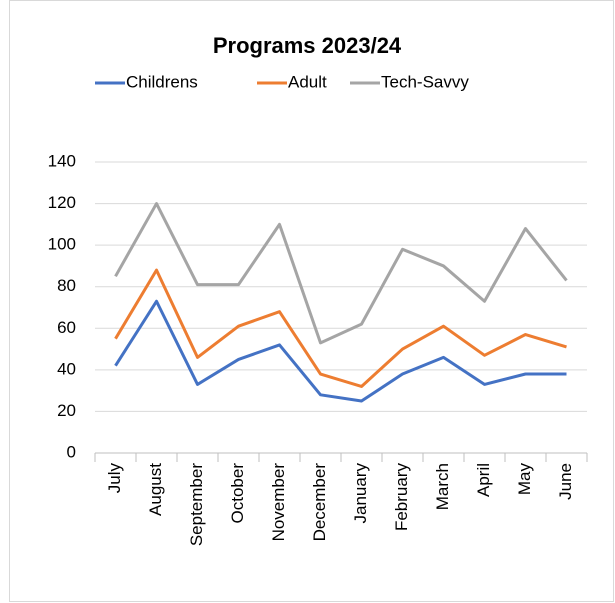 This screenshot has height=603, width=615. I want to click on y-tick-label: 80, so click(66, 285).